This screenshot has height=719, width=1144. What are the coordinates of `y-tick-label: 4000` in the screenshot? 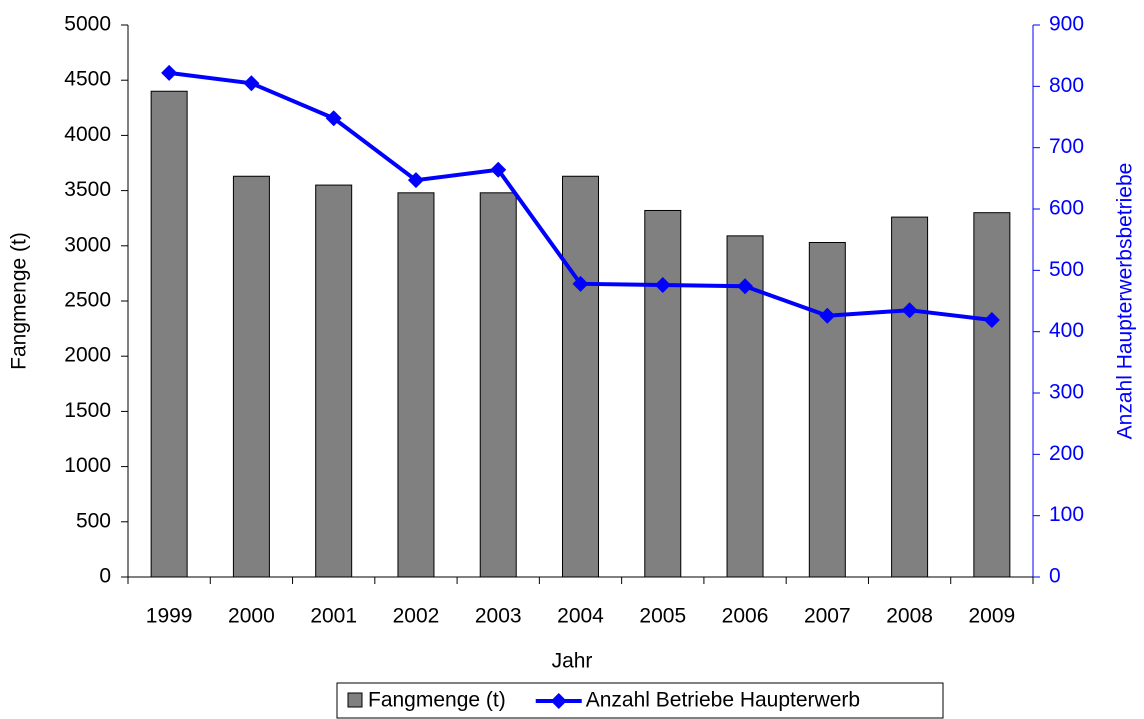 It's located at (87, 134).